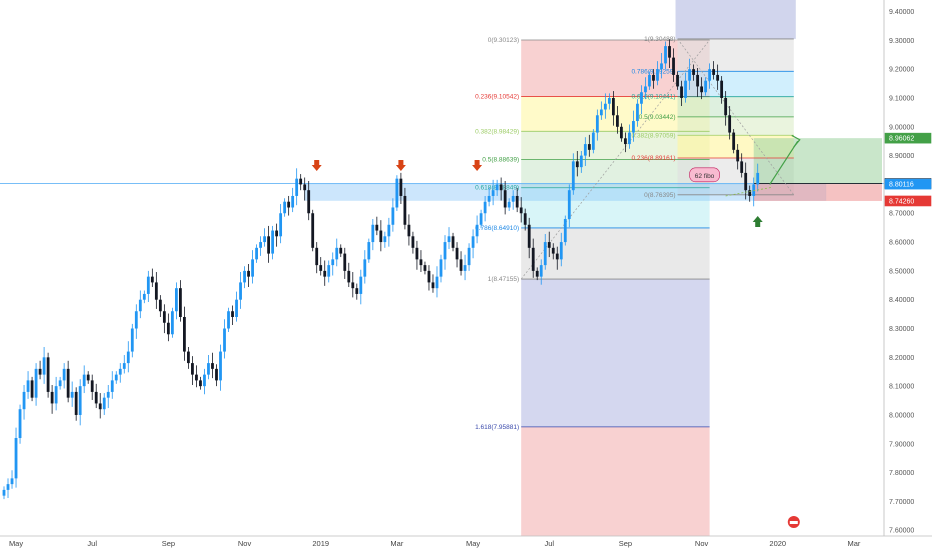 This screenshot has height=550, width=932. Describe the element at coordinates (901, 531) in the screenshot. I see `y-tick-label-18: 7.60000` at that location.